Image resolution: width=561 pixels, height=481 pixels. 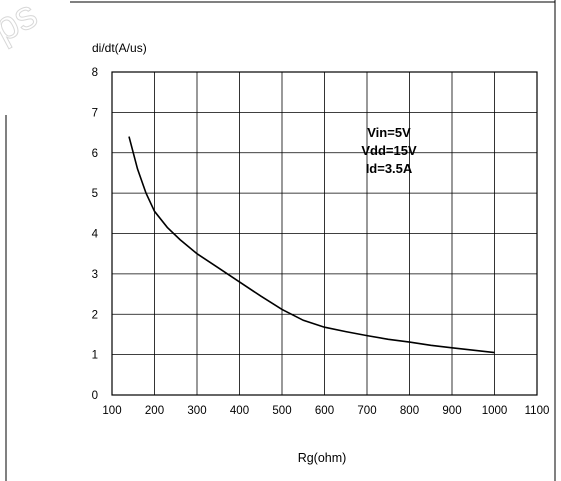 What do you see at coordinates (389, 168) in the screenshot?
I see `annotation-line-id: Id=3.5A` at bounding box center [389, 168].